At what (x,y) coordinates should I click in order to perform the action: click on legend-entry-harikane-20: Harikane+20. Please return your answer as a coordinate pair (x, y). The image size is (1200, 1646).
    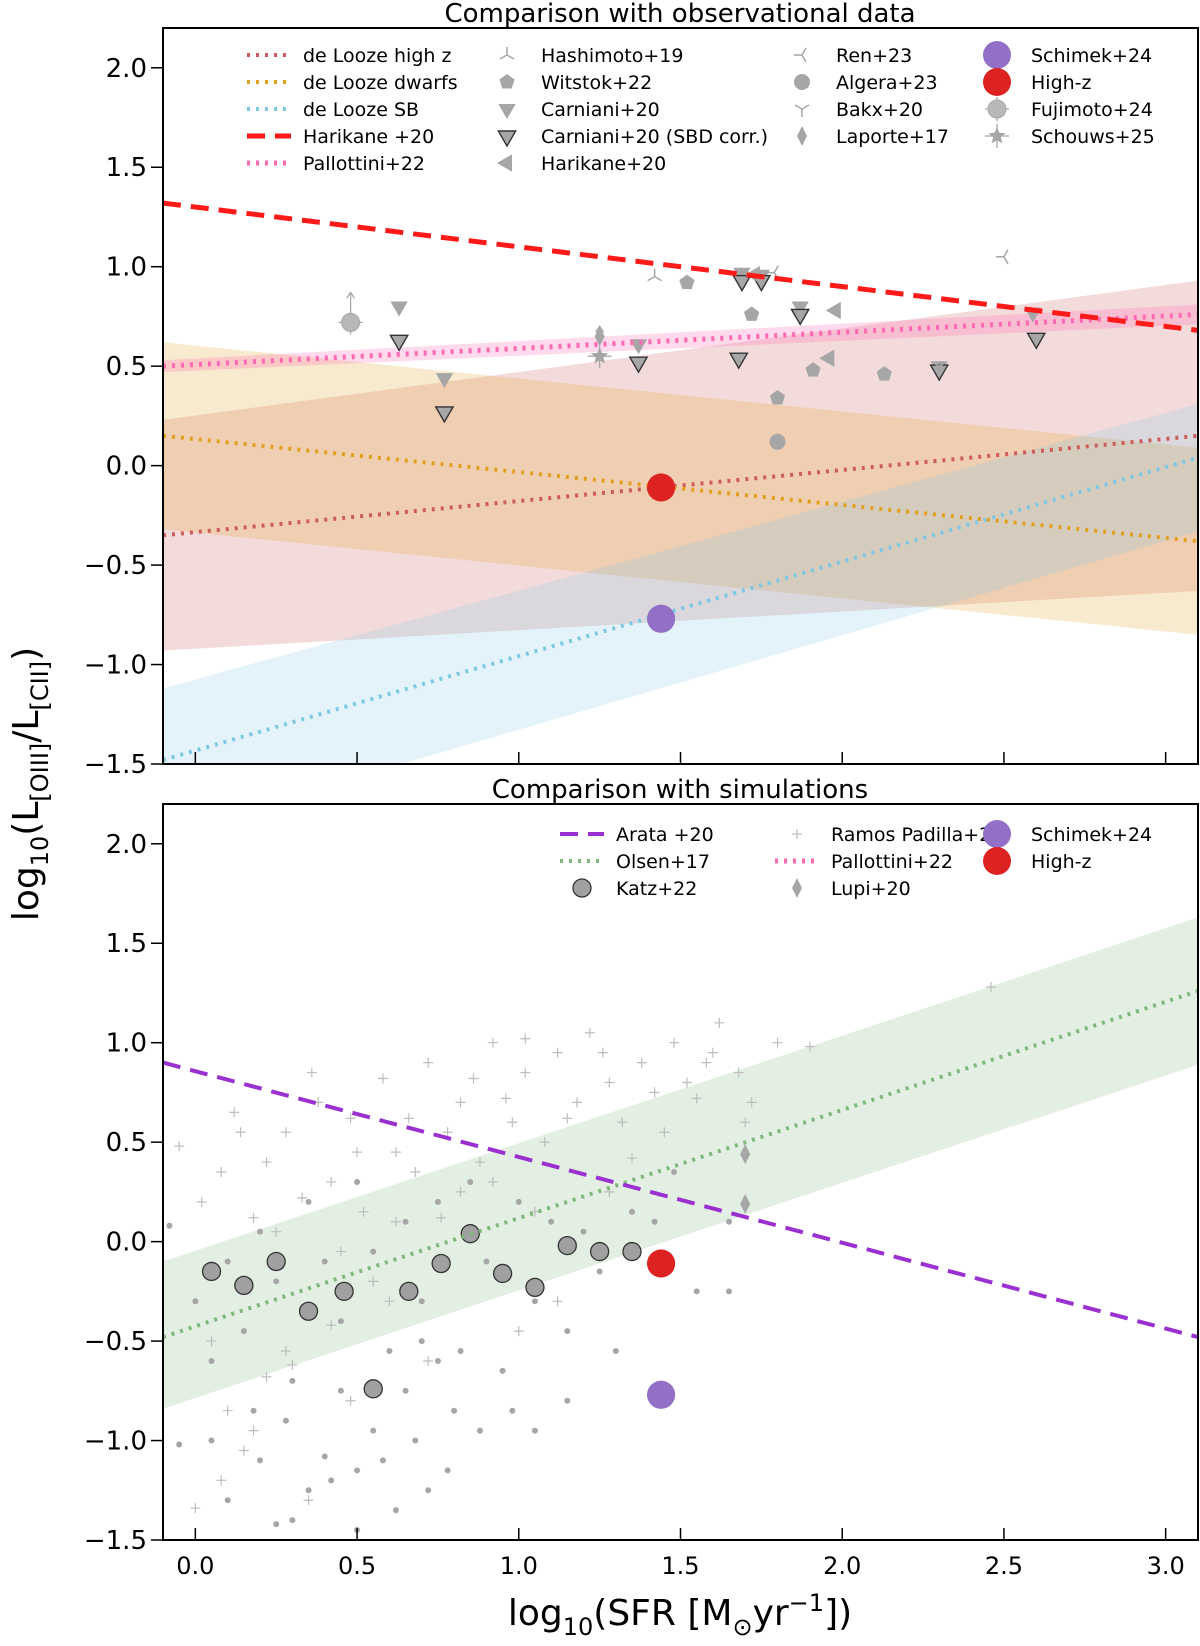
    Looking at the image, I should click on (581, 164).